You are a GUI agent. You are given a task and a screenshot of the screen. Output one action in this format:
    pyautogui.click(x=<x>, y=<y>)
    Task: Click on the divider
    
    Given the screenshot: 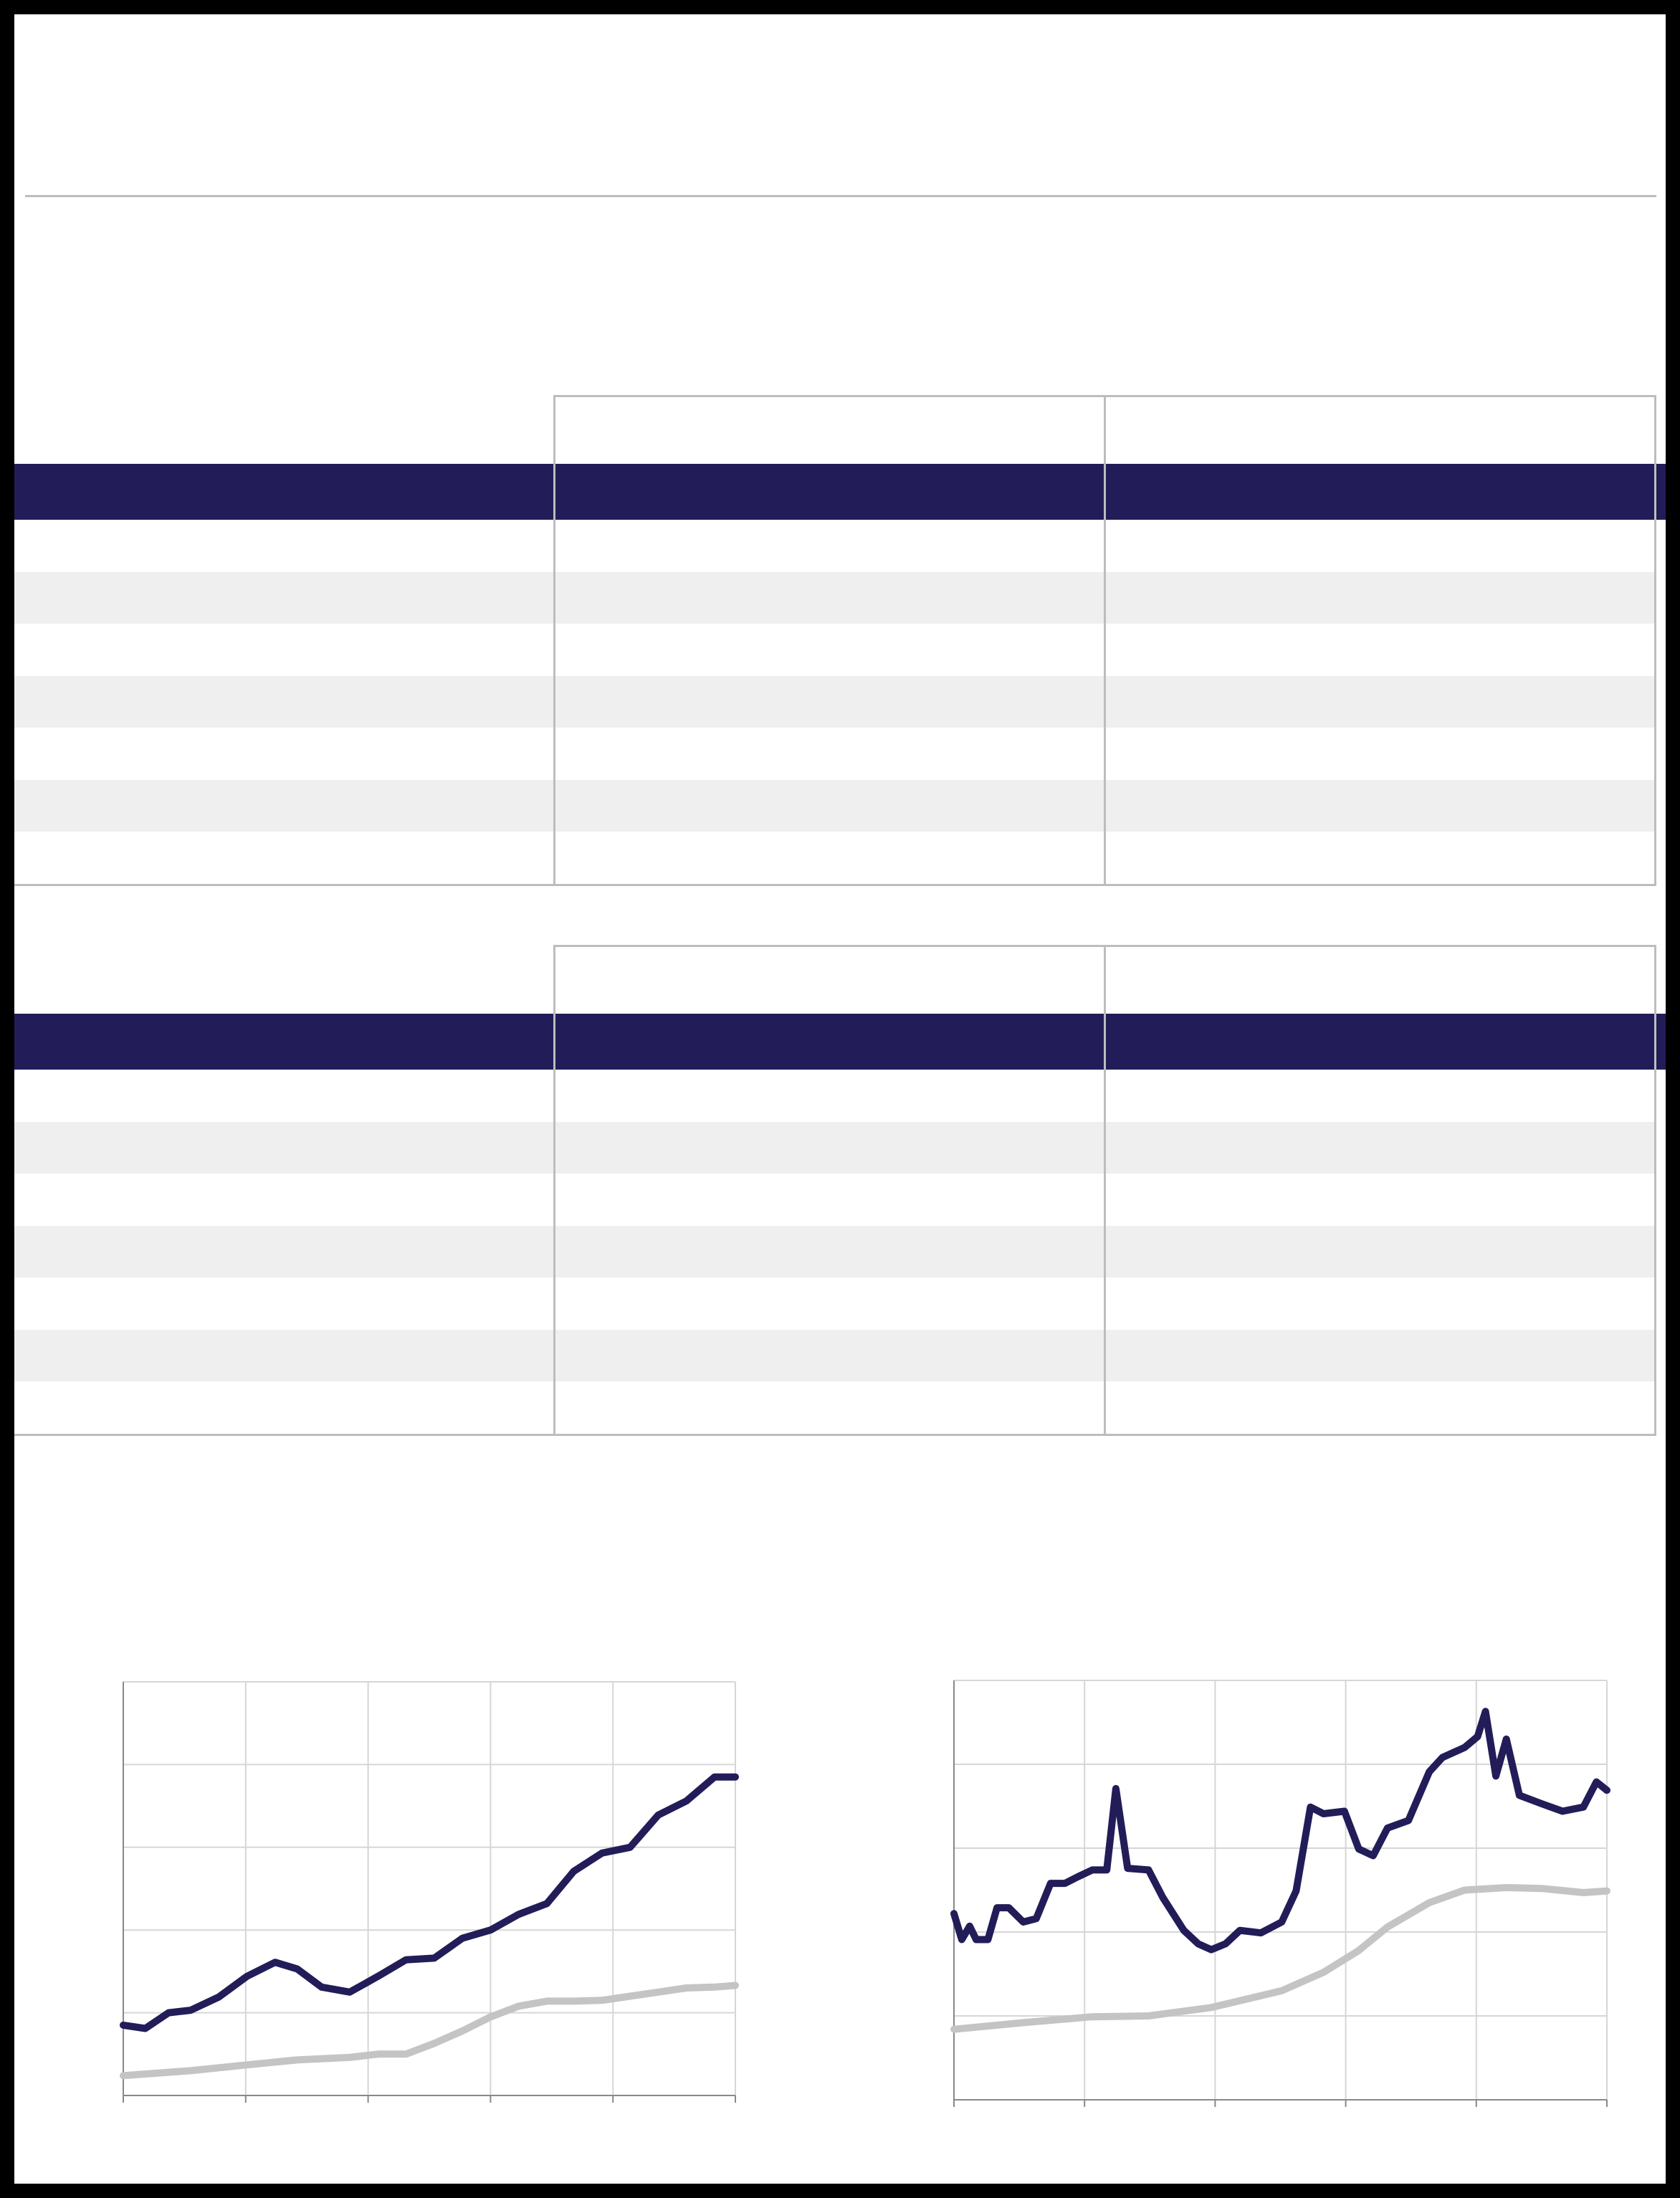 What is the action you would take?
    pyautogui.click(x=840, y=196)
    